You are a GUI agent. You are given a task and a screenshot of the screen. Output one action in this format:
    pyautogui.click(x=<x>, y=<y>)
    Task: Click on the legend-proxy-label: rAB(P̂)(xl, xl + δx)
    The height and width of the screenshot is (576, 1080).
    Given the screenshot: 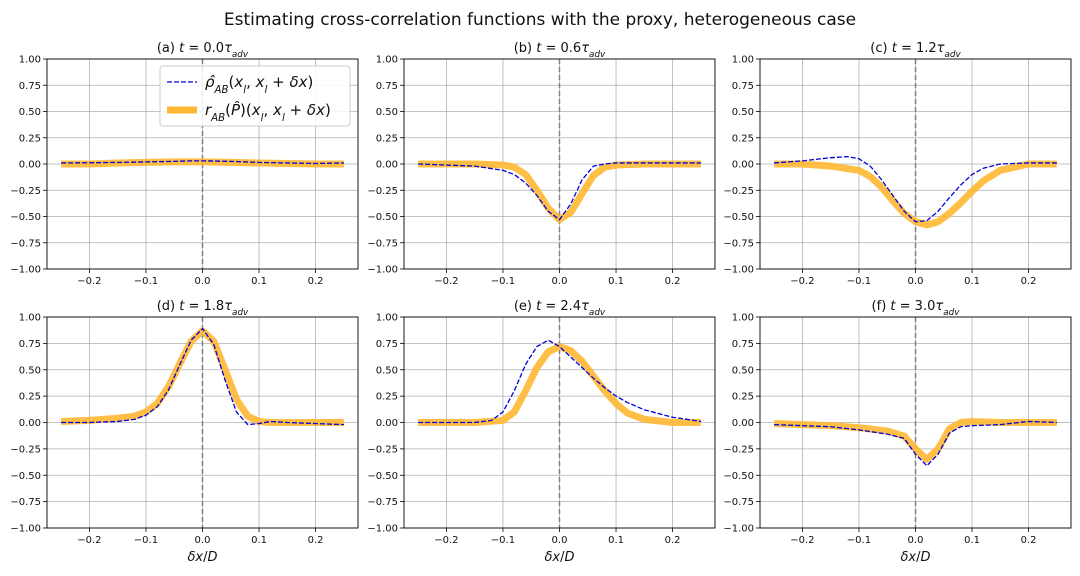 What is the action you would take?
    pyautogui.click(x=268, y=111)
    